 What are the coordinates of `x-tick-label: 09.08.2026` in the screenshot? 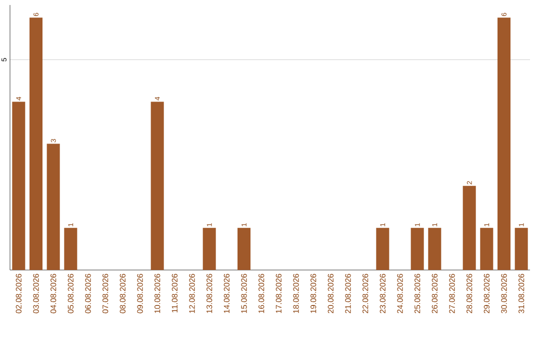 It's located at (140, 294).